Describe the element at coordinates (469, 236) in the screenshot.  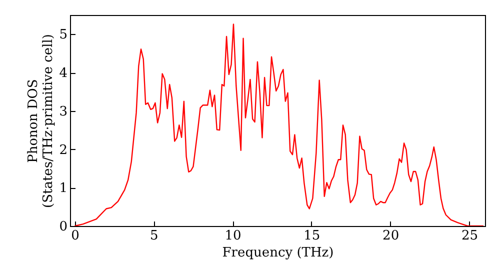
I see `x-tick-label: 25` at that location.